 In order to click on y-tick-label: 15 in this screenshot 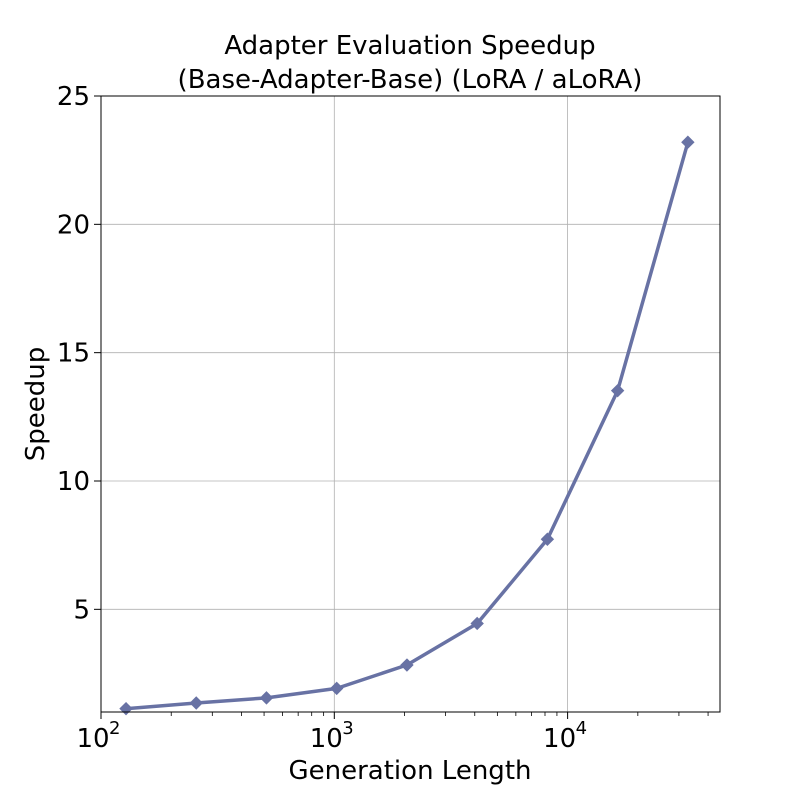, I will do `click(73, 354)`.